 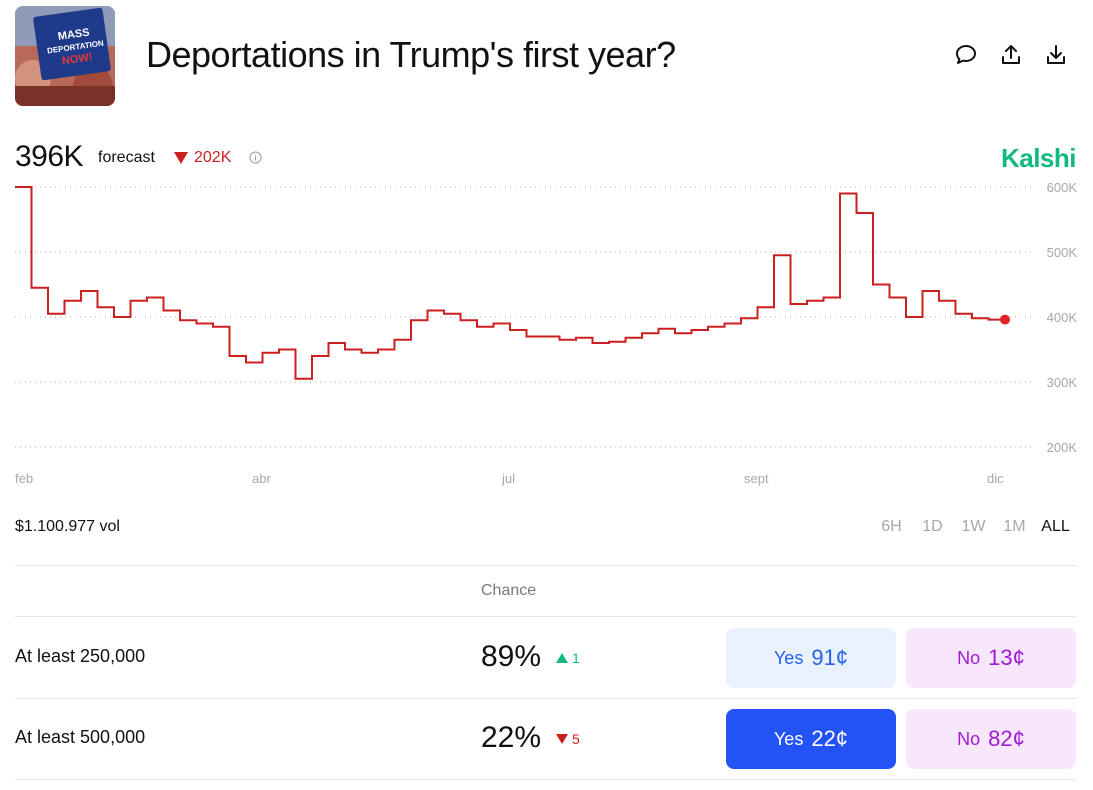 I want to click on thumbnail-text-1: MASS, so click(x=73, y=35).